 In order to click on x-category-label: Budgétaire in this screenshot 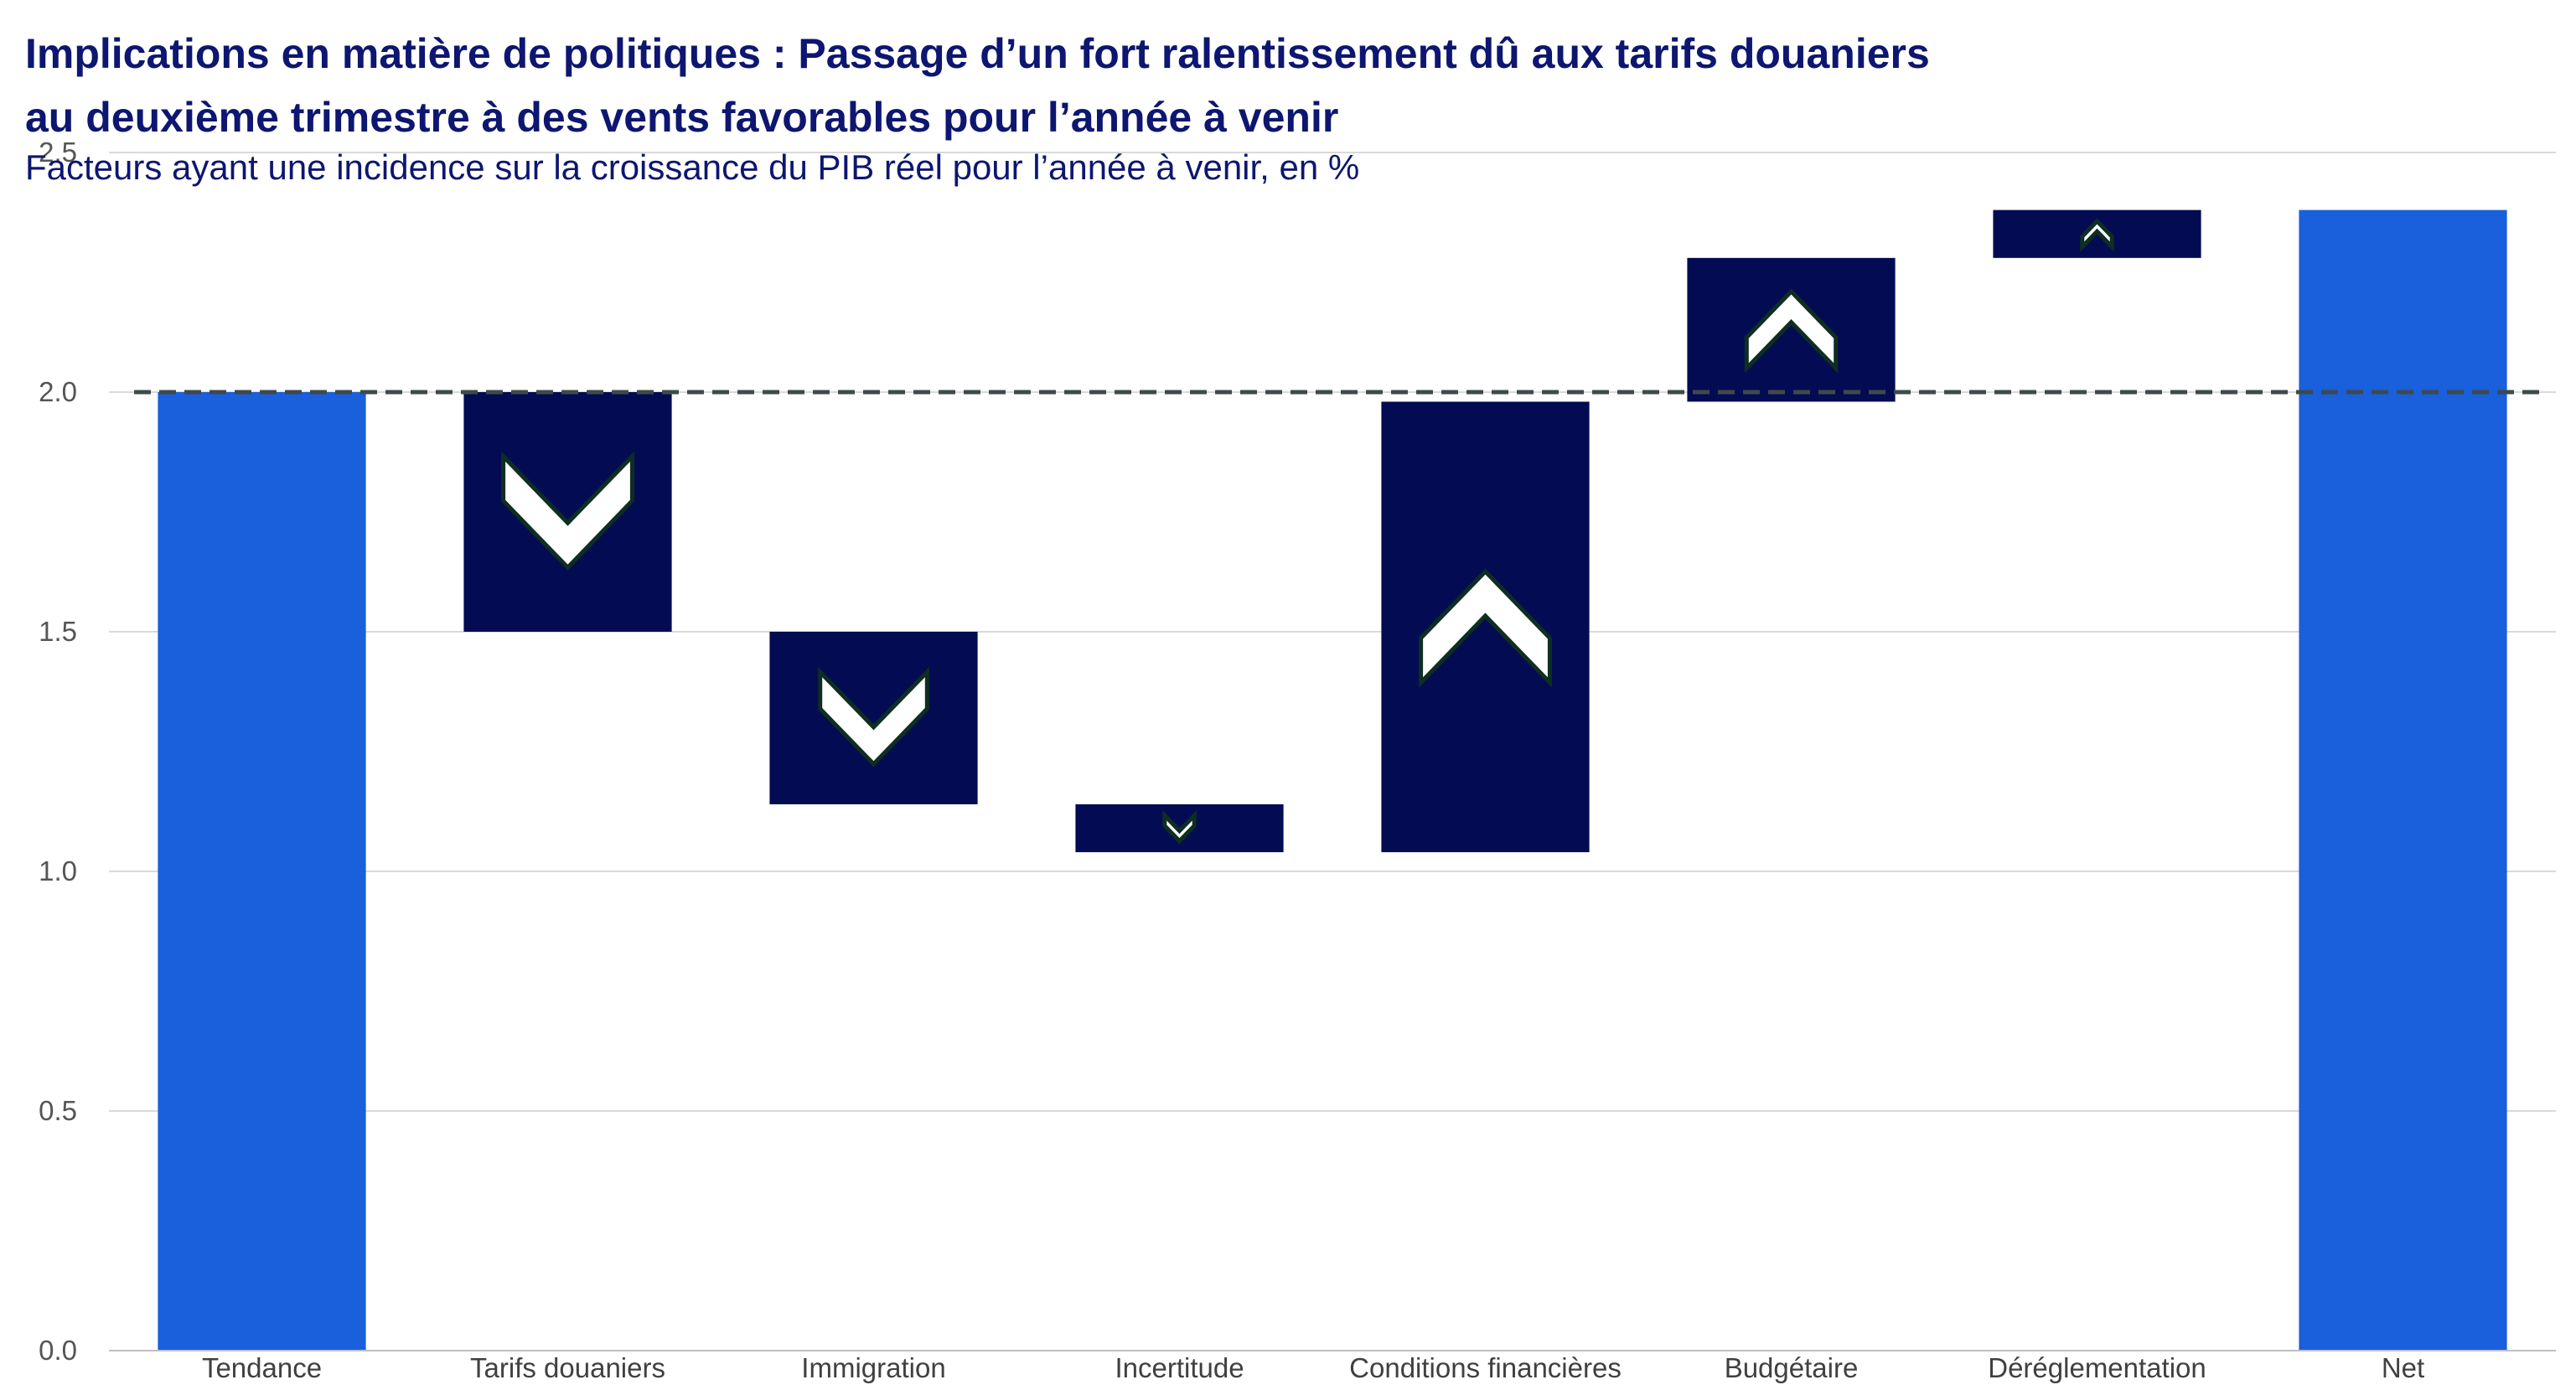, I will do `click(1792, 1367)`.